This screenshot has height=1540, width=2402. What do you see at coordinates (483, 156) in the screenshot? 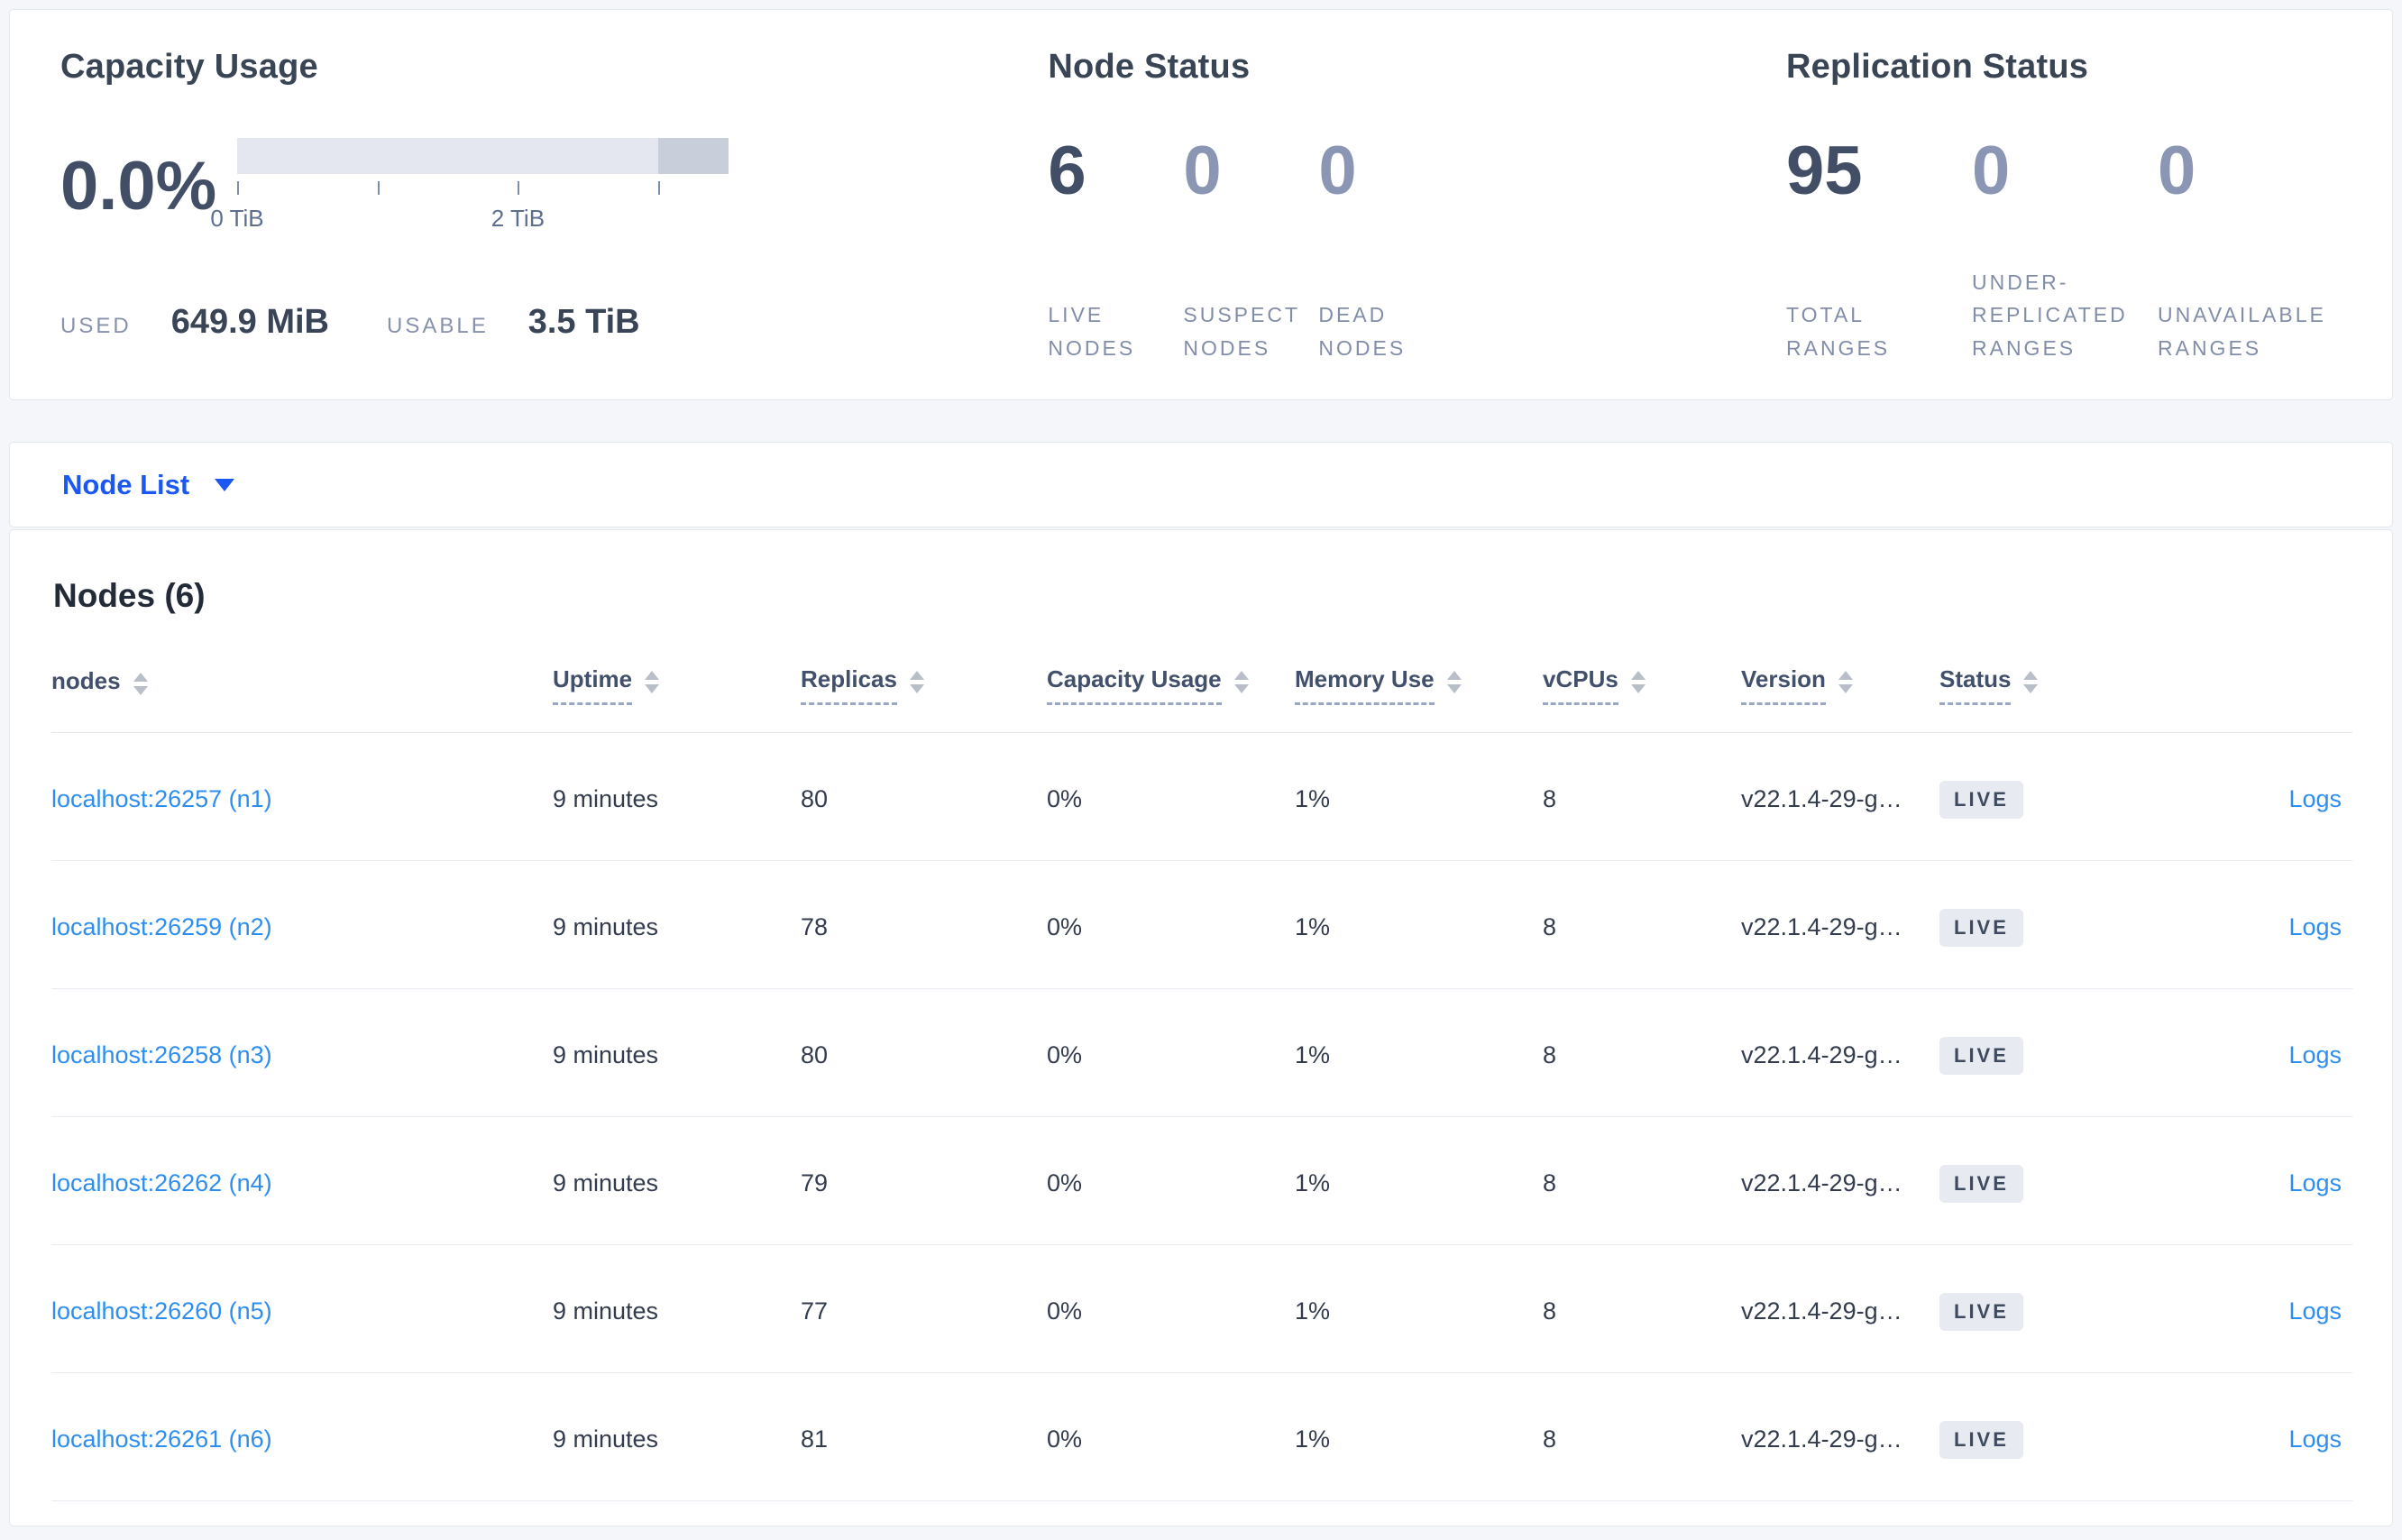
I see `capacity-bar-track` at bounding box center [483, 156].